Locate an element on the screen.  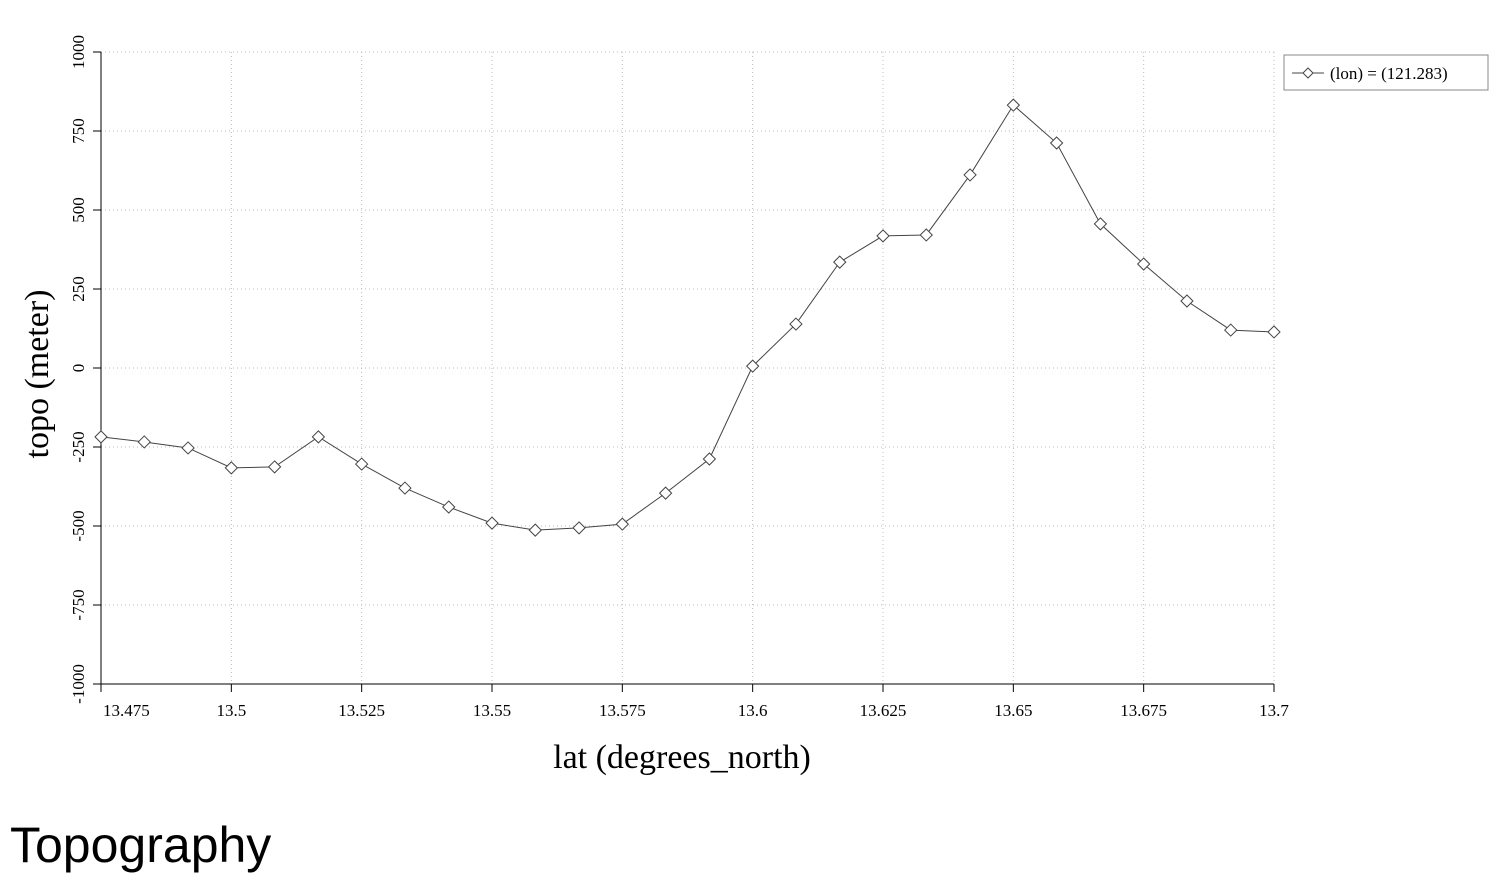
x-tick-label: 13.625 is located at coordinates (883, 710).